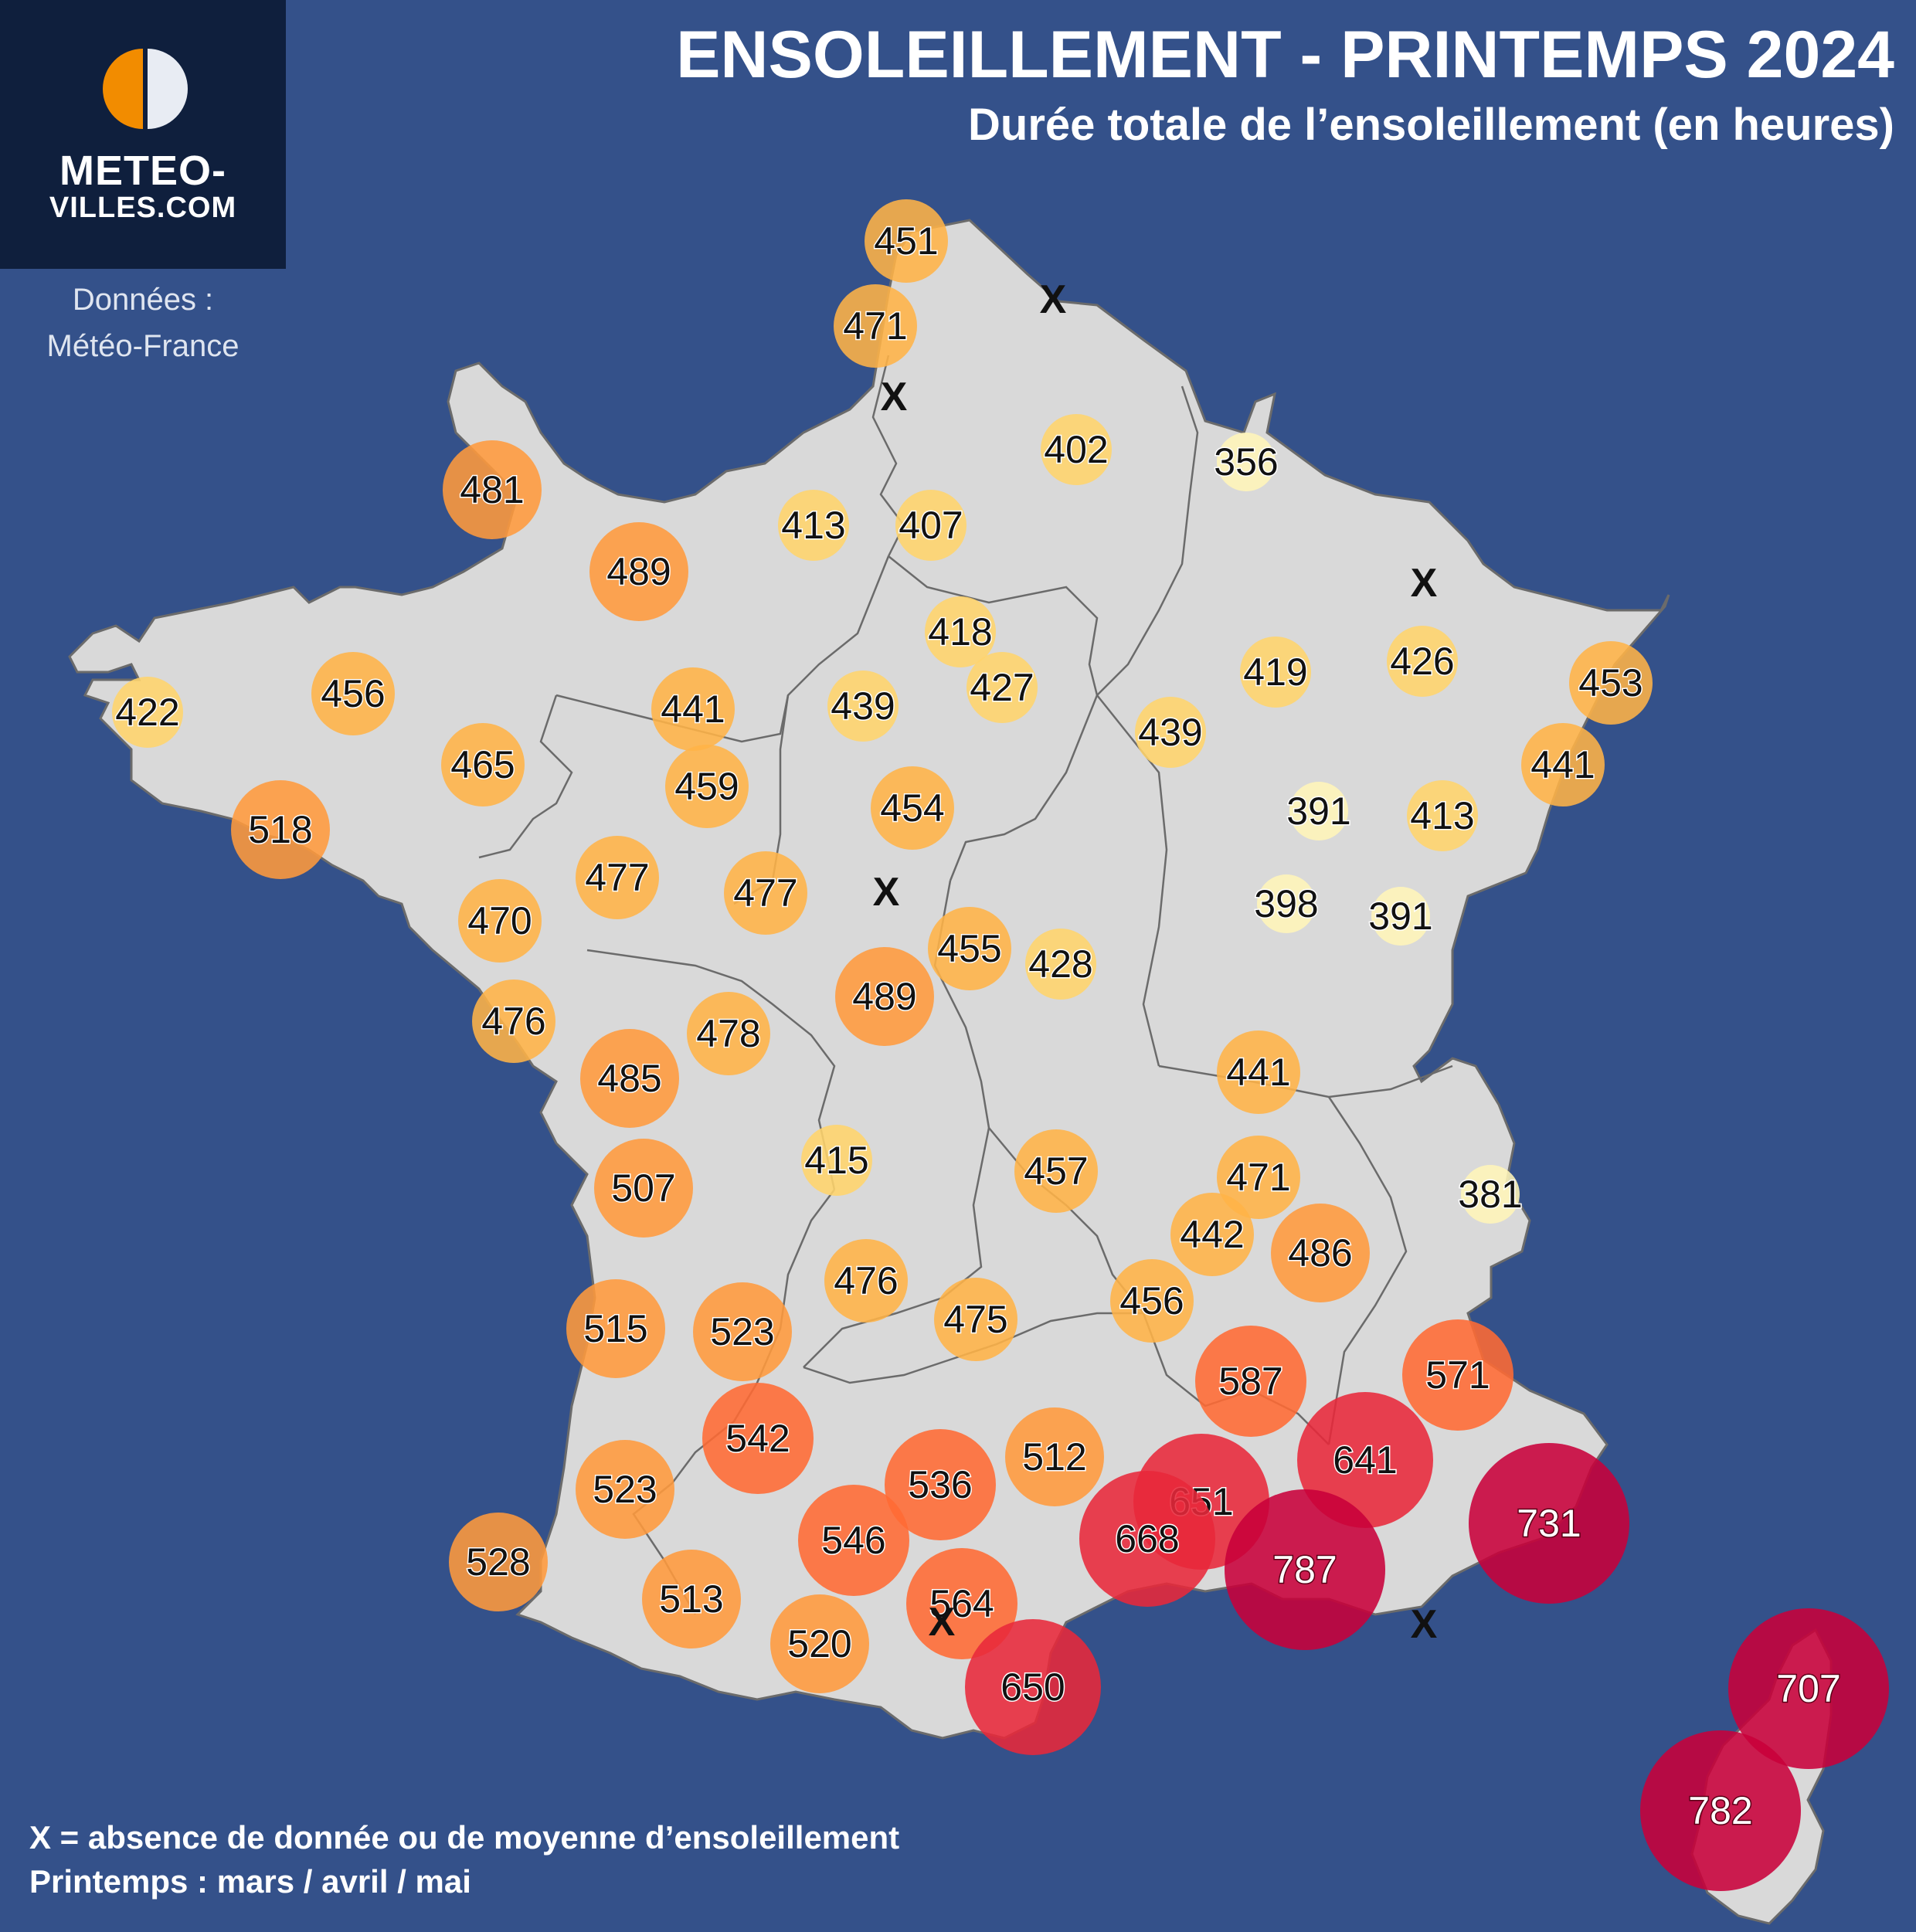 The image size is (1916, 1932). I want to click on station-value: 465, so click(483, 765).